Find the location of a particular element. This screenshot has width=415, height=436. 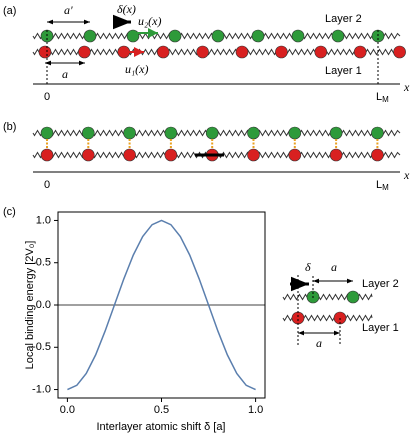

label-a: a is located at coordinates (65, 74).